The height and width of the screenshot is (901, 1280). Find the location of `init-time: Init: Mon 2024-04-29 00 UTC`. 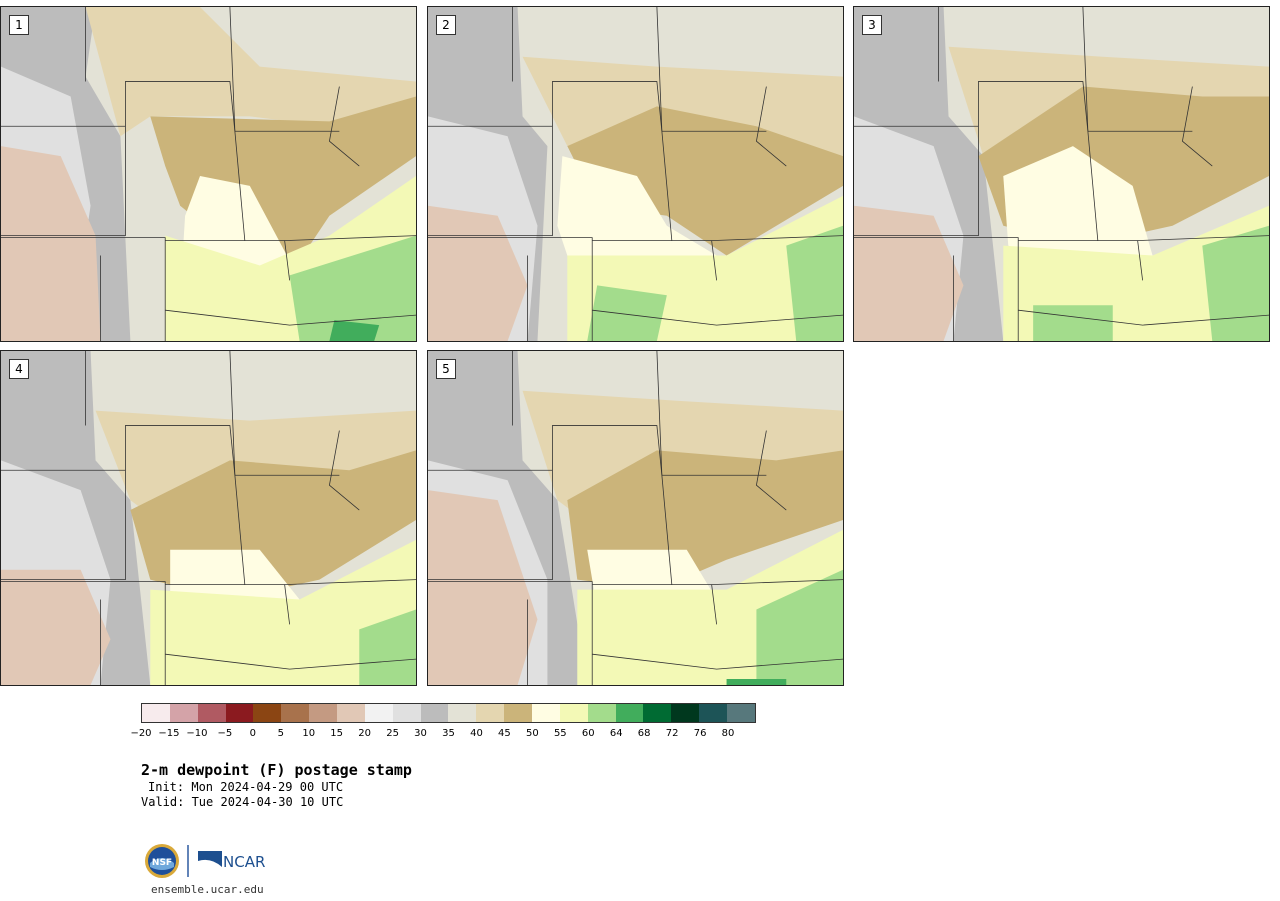

init-time: Init: Mon 2024-04-29 00 UTC is located at coordinates (246, 787).